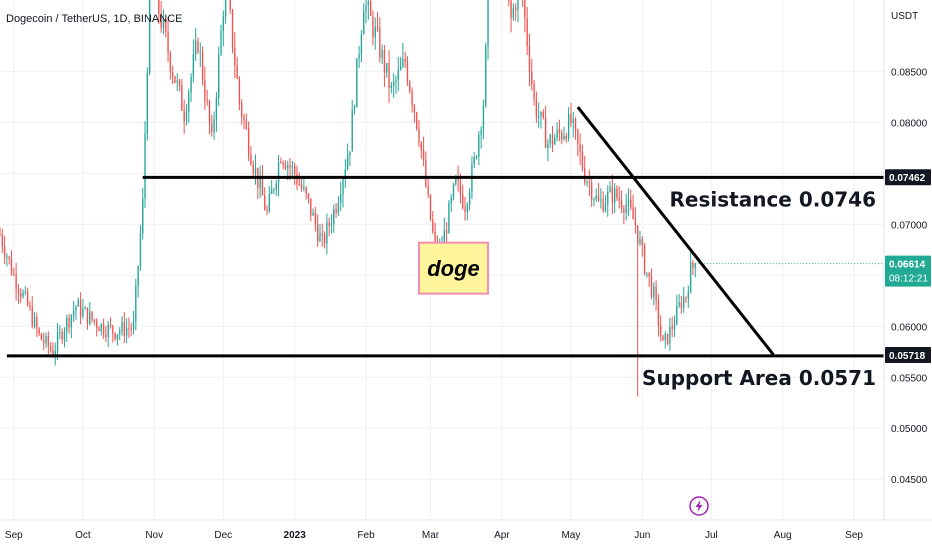  I want to click on symbol-title: Dogecoin / TetherUS, 1D, BINANCE, so click(94, 19).